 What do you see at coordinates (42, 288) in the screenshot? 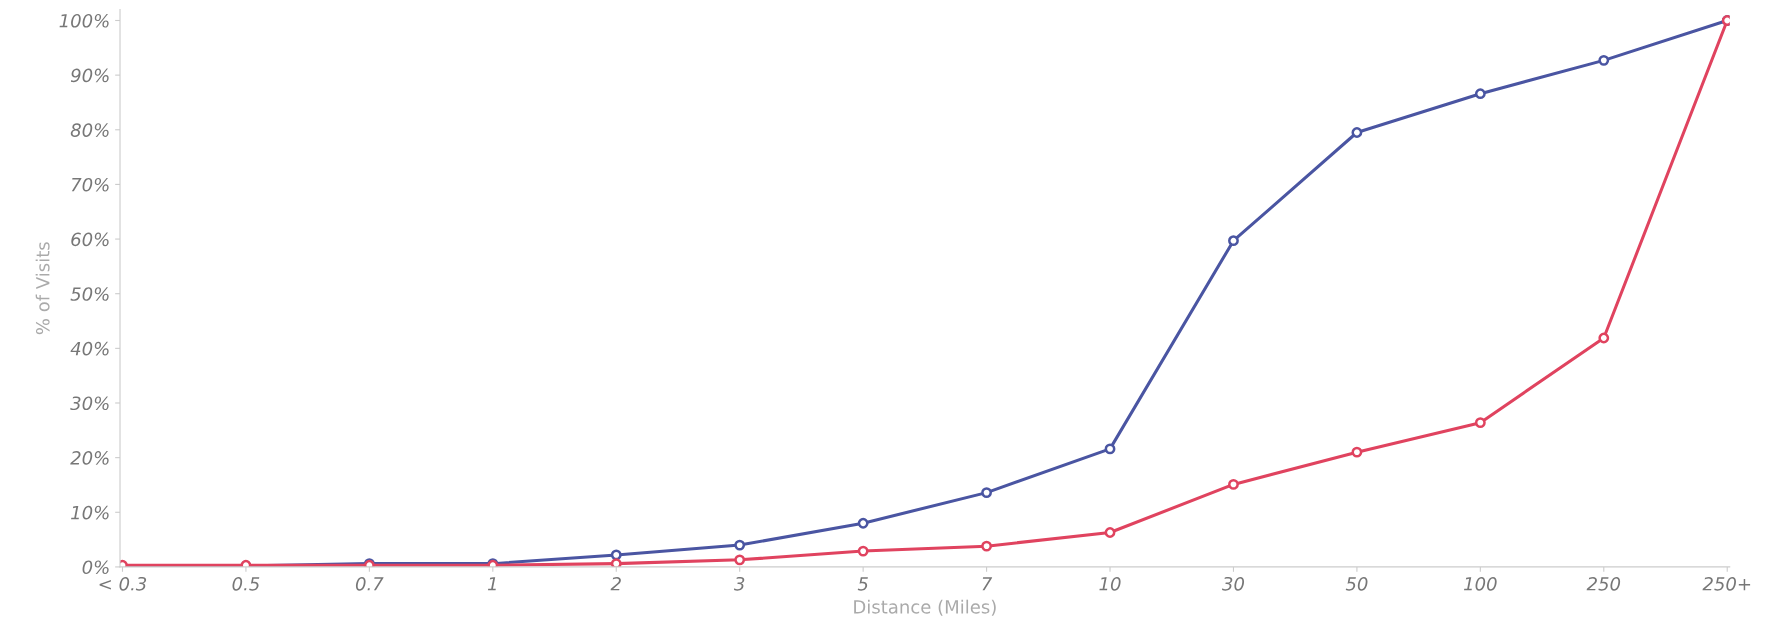
I see `y-axis-title: % of Visits` at bounding box center [42, 288].